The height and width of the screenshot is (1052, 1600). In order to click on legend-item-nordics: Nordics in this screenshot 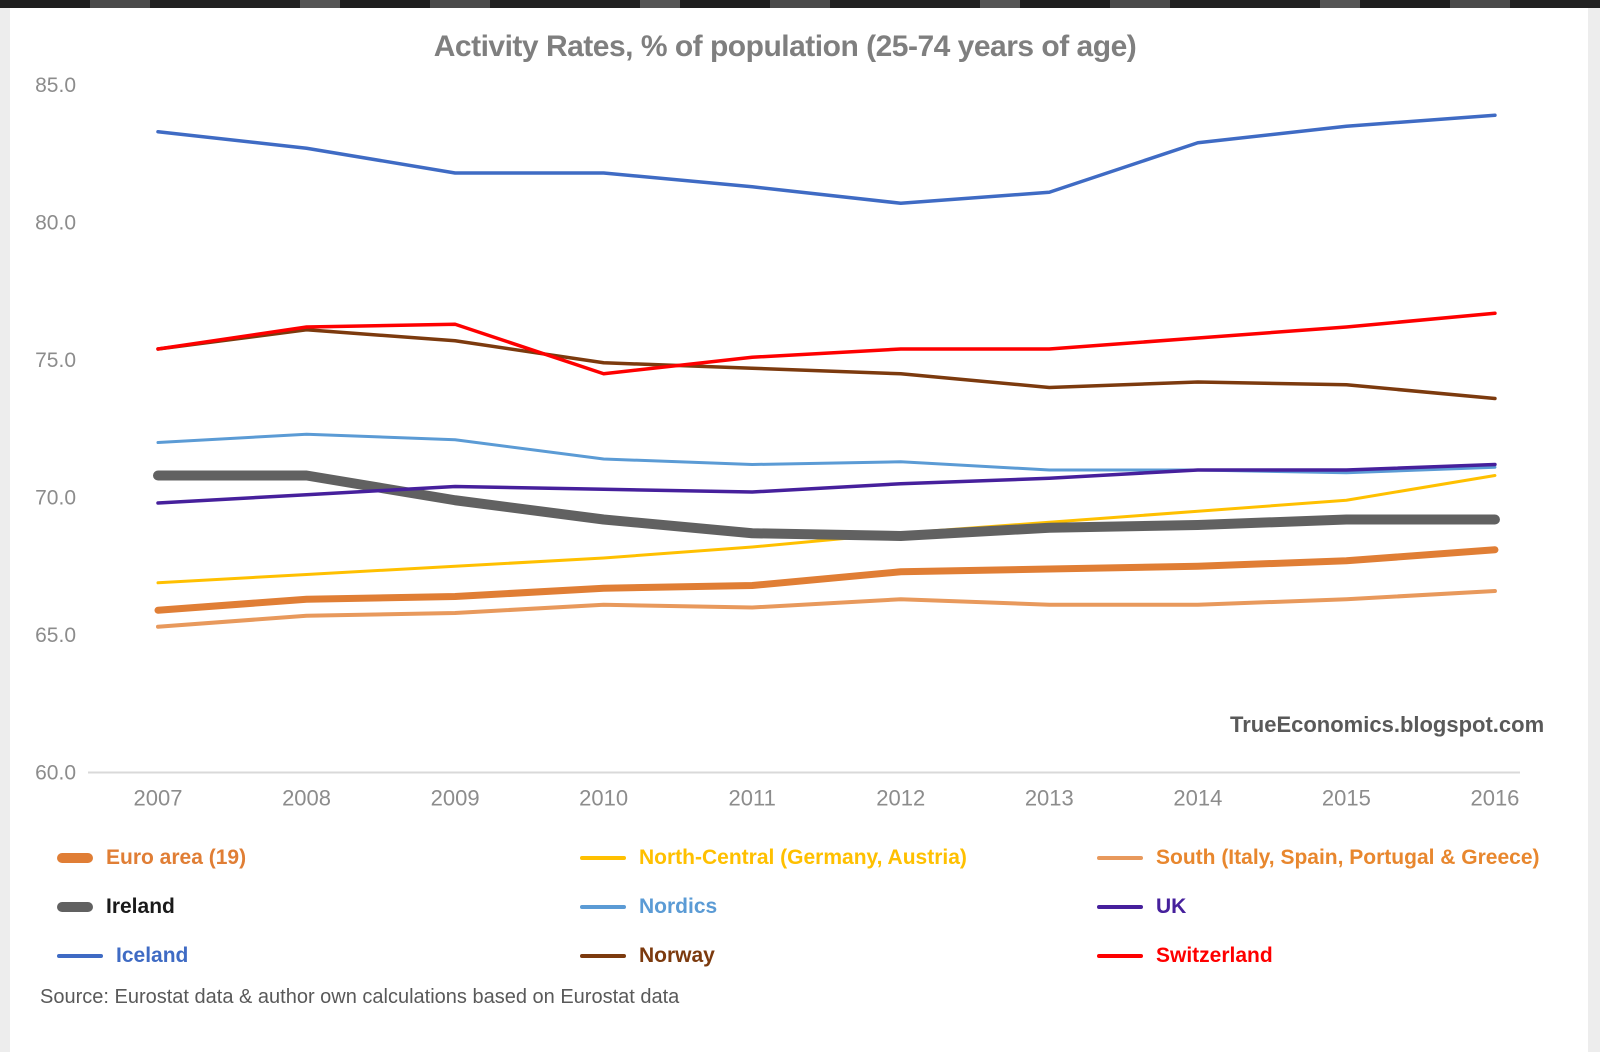, I will do `click(648, 907)`.